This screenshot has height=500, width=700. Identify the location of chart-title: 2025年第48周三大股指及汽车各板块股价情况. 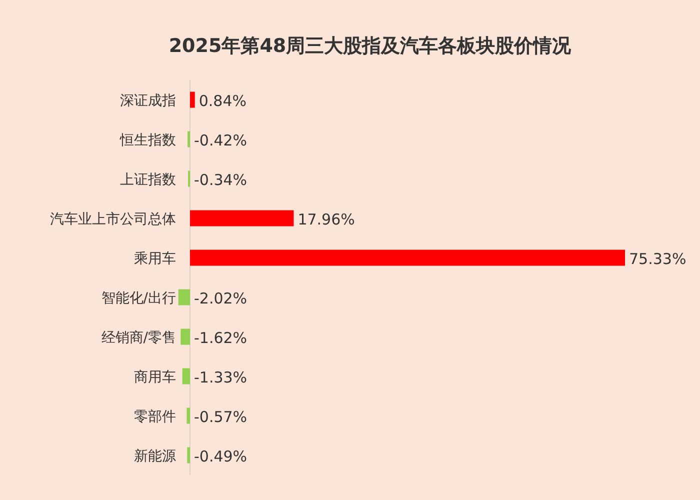
(370, 46).